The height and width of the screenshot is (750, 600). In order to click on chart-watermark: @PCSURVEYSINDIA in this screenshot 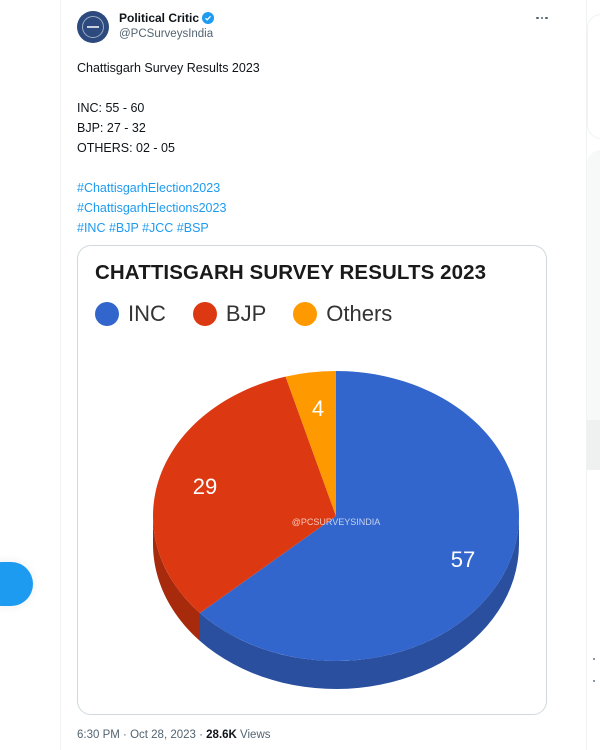, I will do `click(336, 522)`.